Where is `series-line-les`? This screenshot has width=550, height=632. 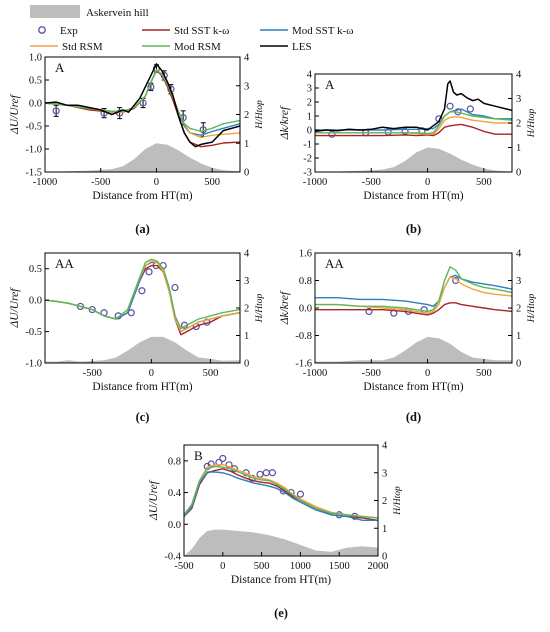
series-line-les is located at coordinates (142, 105).